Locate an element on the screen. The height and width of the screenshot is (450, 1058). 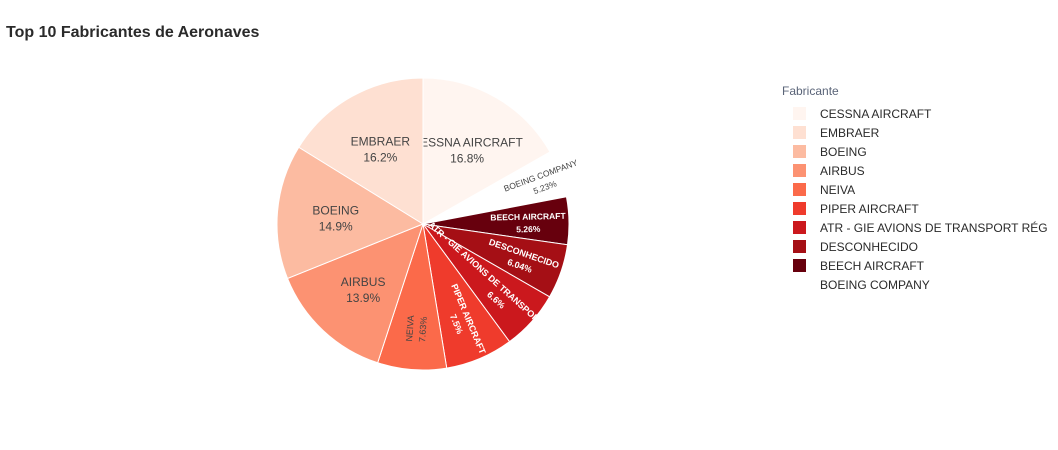
slice-label-cessna-aircraft: CESSNA AIRCRAFT 16.8% is located at coordinates (467, 150).